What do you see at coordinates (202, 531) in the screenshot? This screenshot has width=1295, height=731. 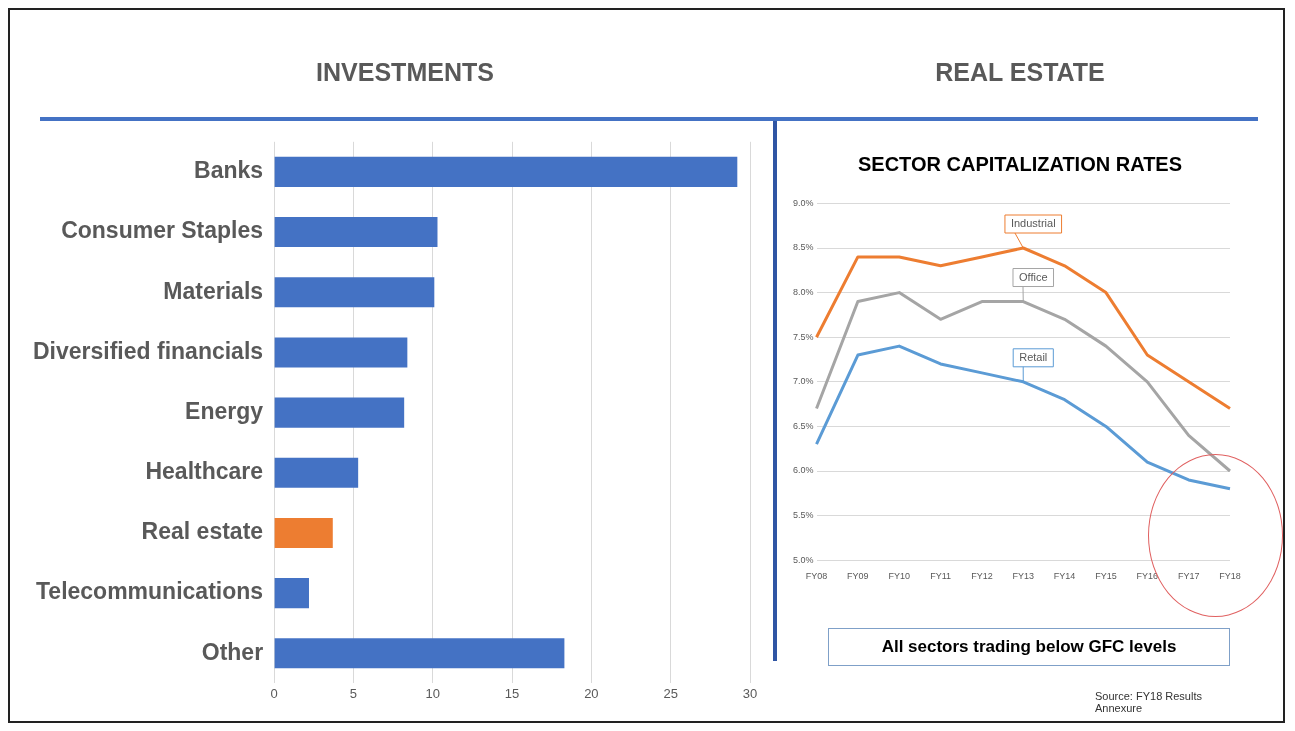 I see `y-tick-label: Real estate` at bounding box center [202, 531].